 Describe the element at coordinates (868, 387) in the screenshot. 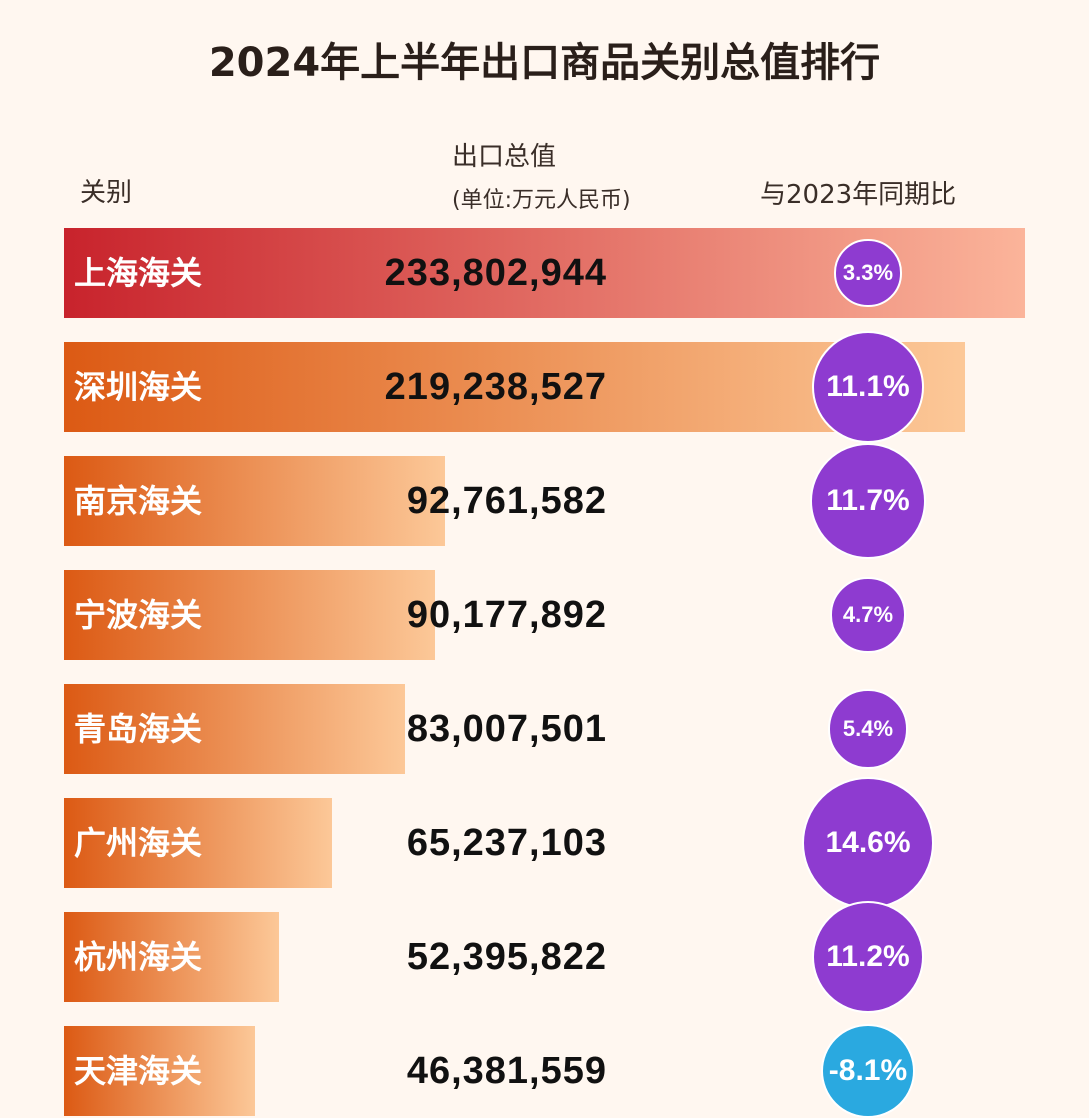

I see `yoy-change-bubble: 11.1%` at that location.